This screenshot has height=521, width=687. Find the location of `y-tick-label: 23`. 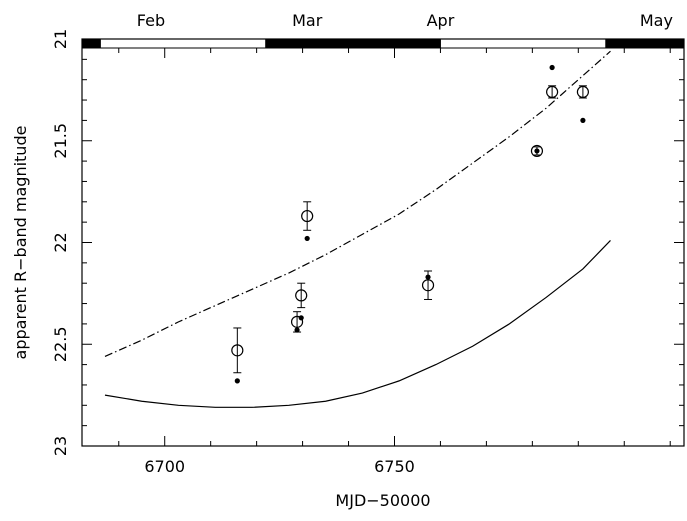

y-tick-label: 23 is located at coordinates (60, 446).